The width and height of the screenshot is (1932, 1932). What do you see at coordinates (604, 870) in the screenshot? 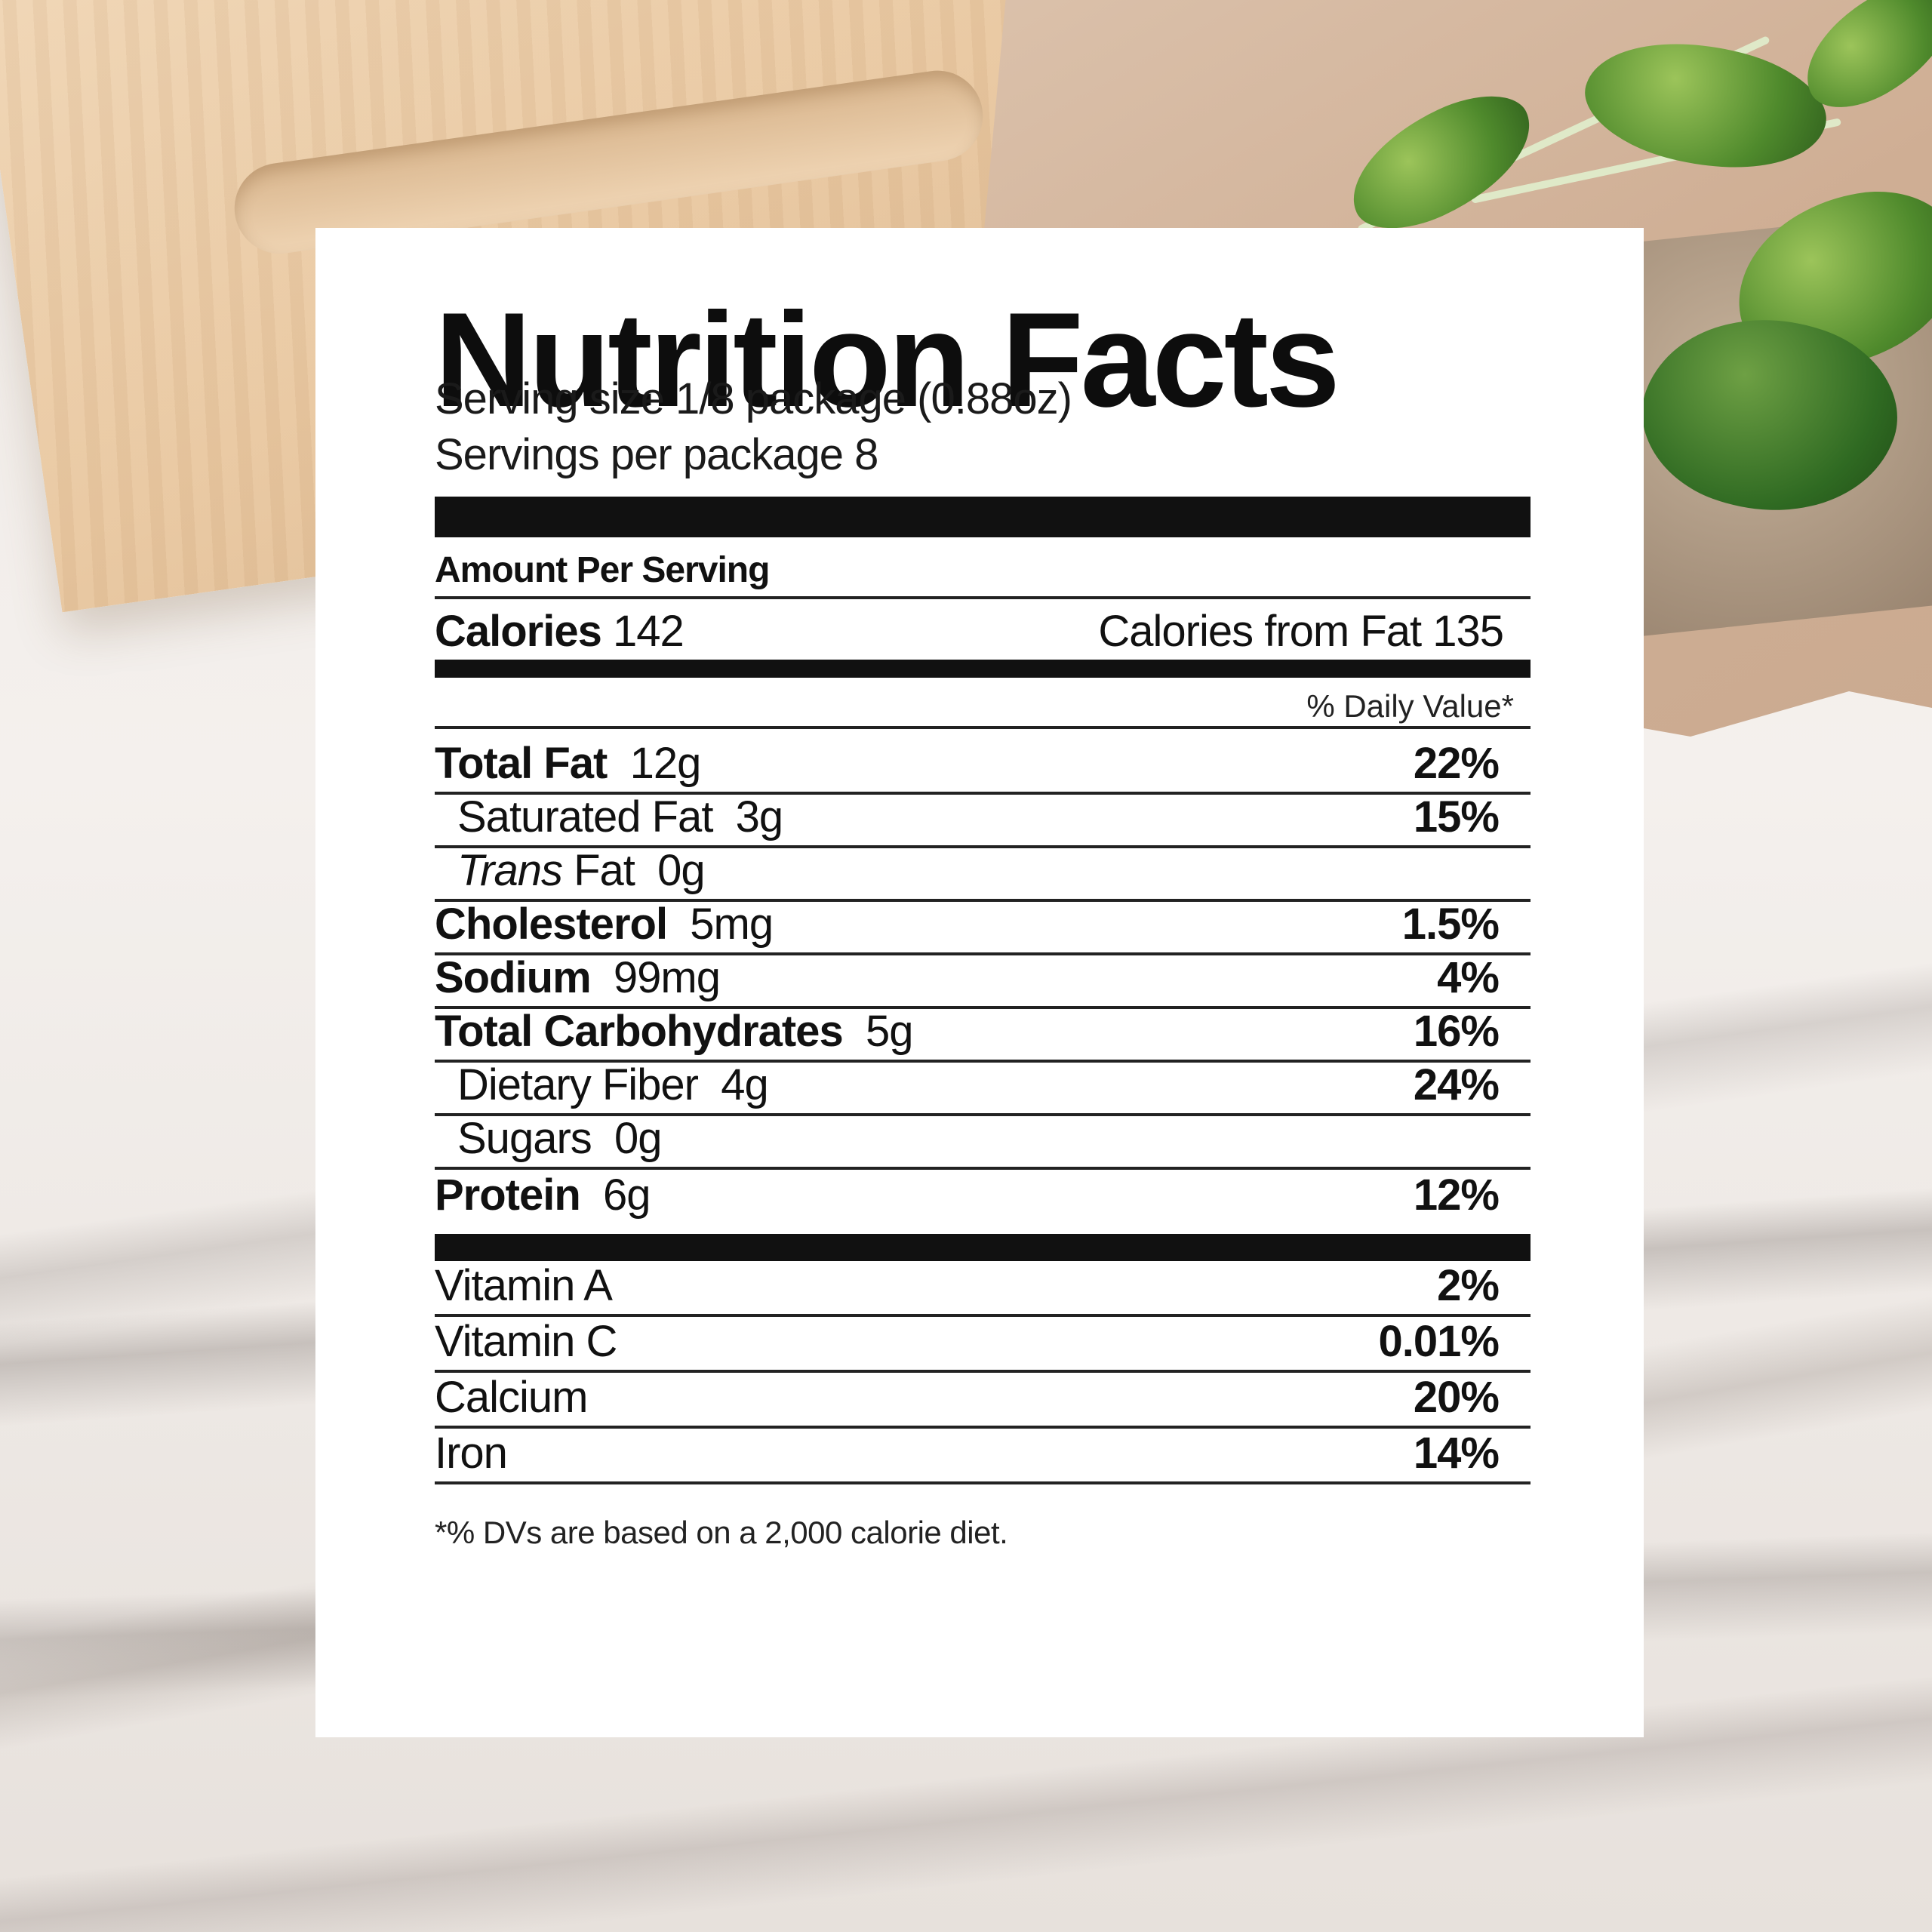
I see `nutrient-label: Fat` at bounding box center [604, 870].